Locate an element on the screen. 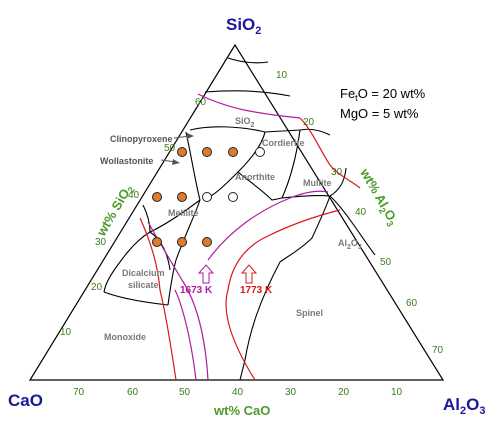 The width and height of the screenshot is (504, 422). isotherm-label-text-1673: 1673 K is located at coordinates (196, 290).